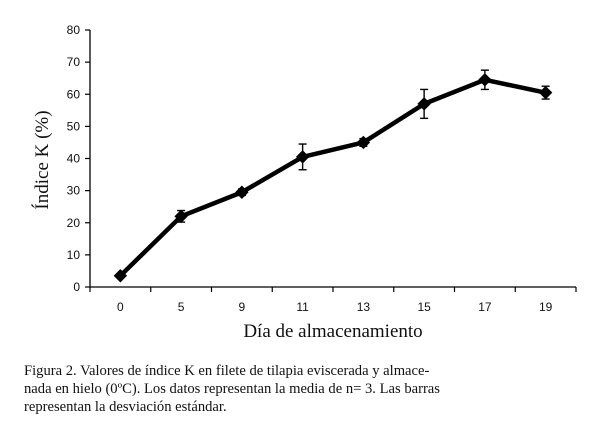  What do you see at coordinates (74, 191) in the screenshot?
I see `y-tick-label: 30` at bounding box center [74, 191].